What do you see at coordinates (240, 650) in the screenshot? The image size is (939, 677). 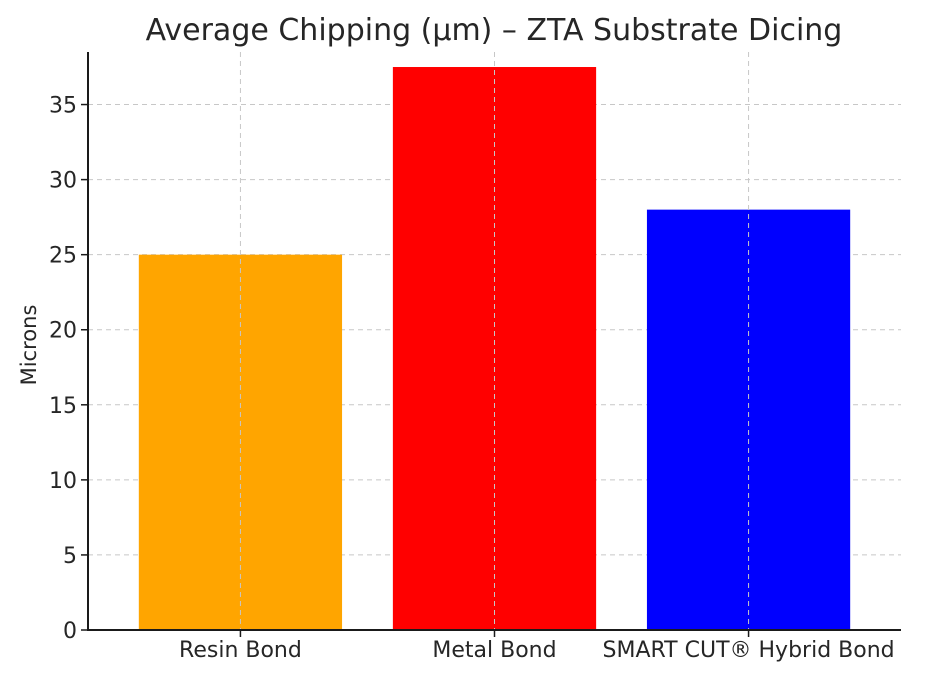 I see `x-tick-label: Resin Bond` at bounding box center [240, 650].